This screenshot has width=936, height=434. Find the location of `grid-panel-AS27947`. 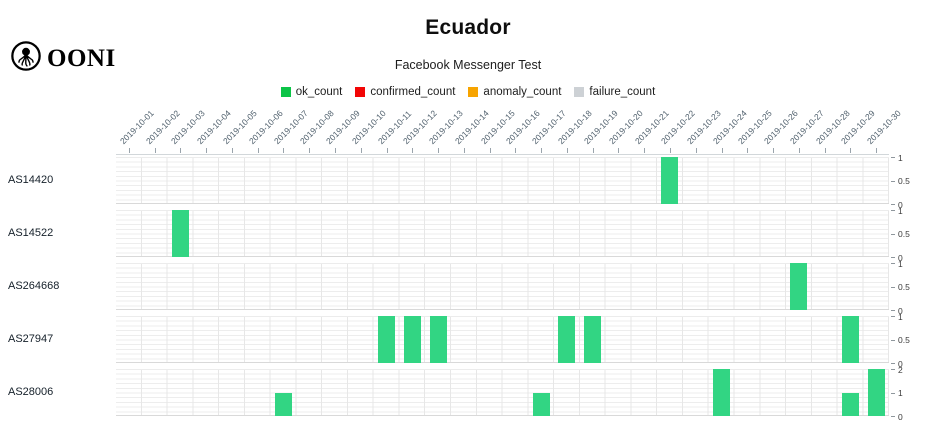

grid-panel-AS27947 is located at coordinates (502, 339).